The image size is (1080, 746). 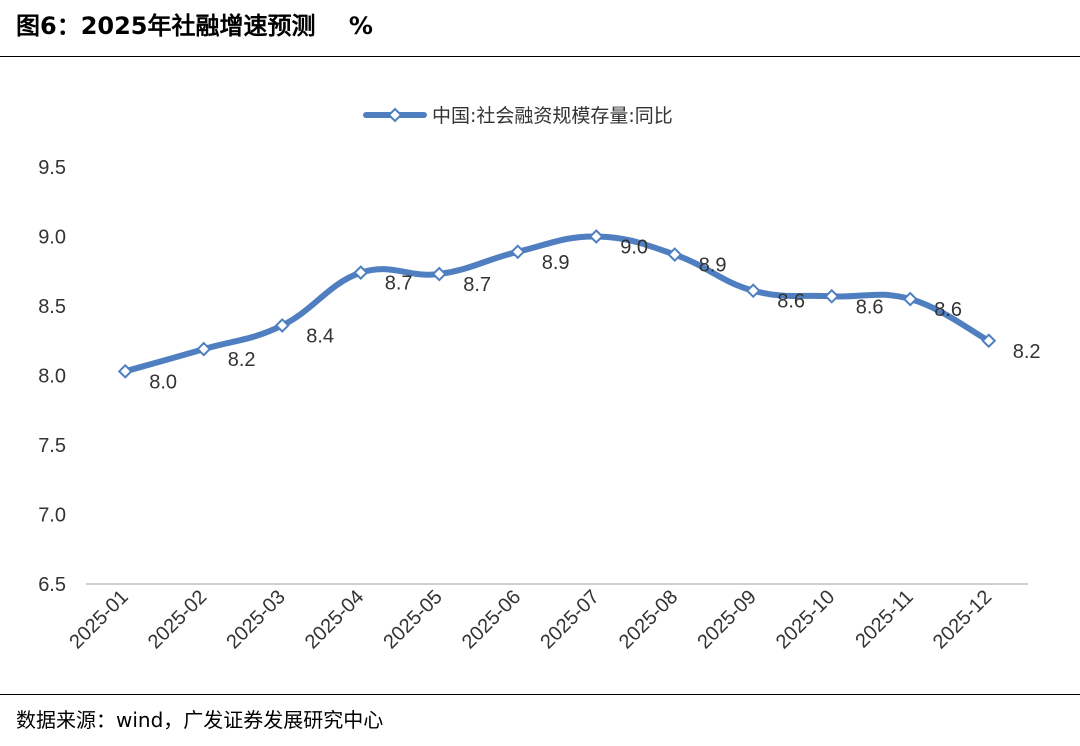 I want to click on x-tick-label: 2025-10, so click(x=805, y=619).